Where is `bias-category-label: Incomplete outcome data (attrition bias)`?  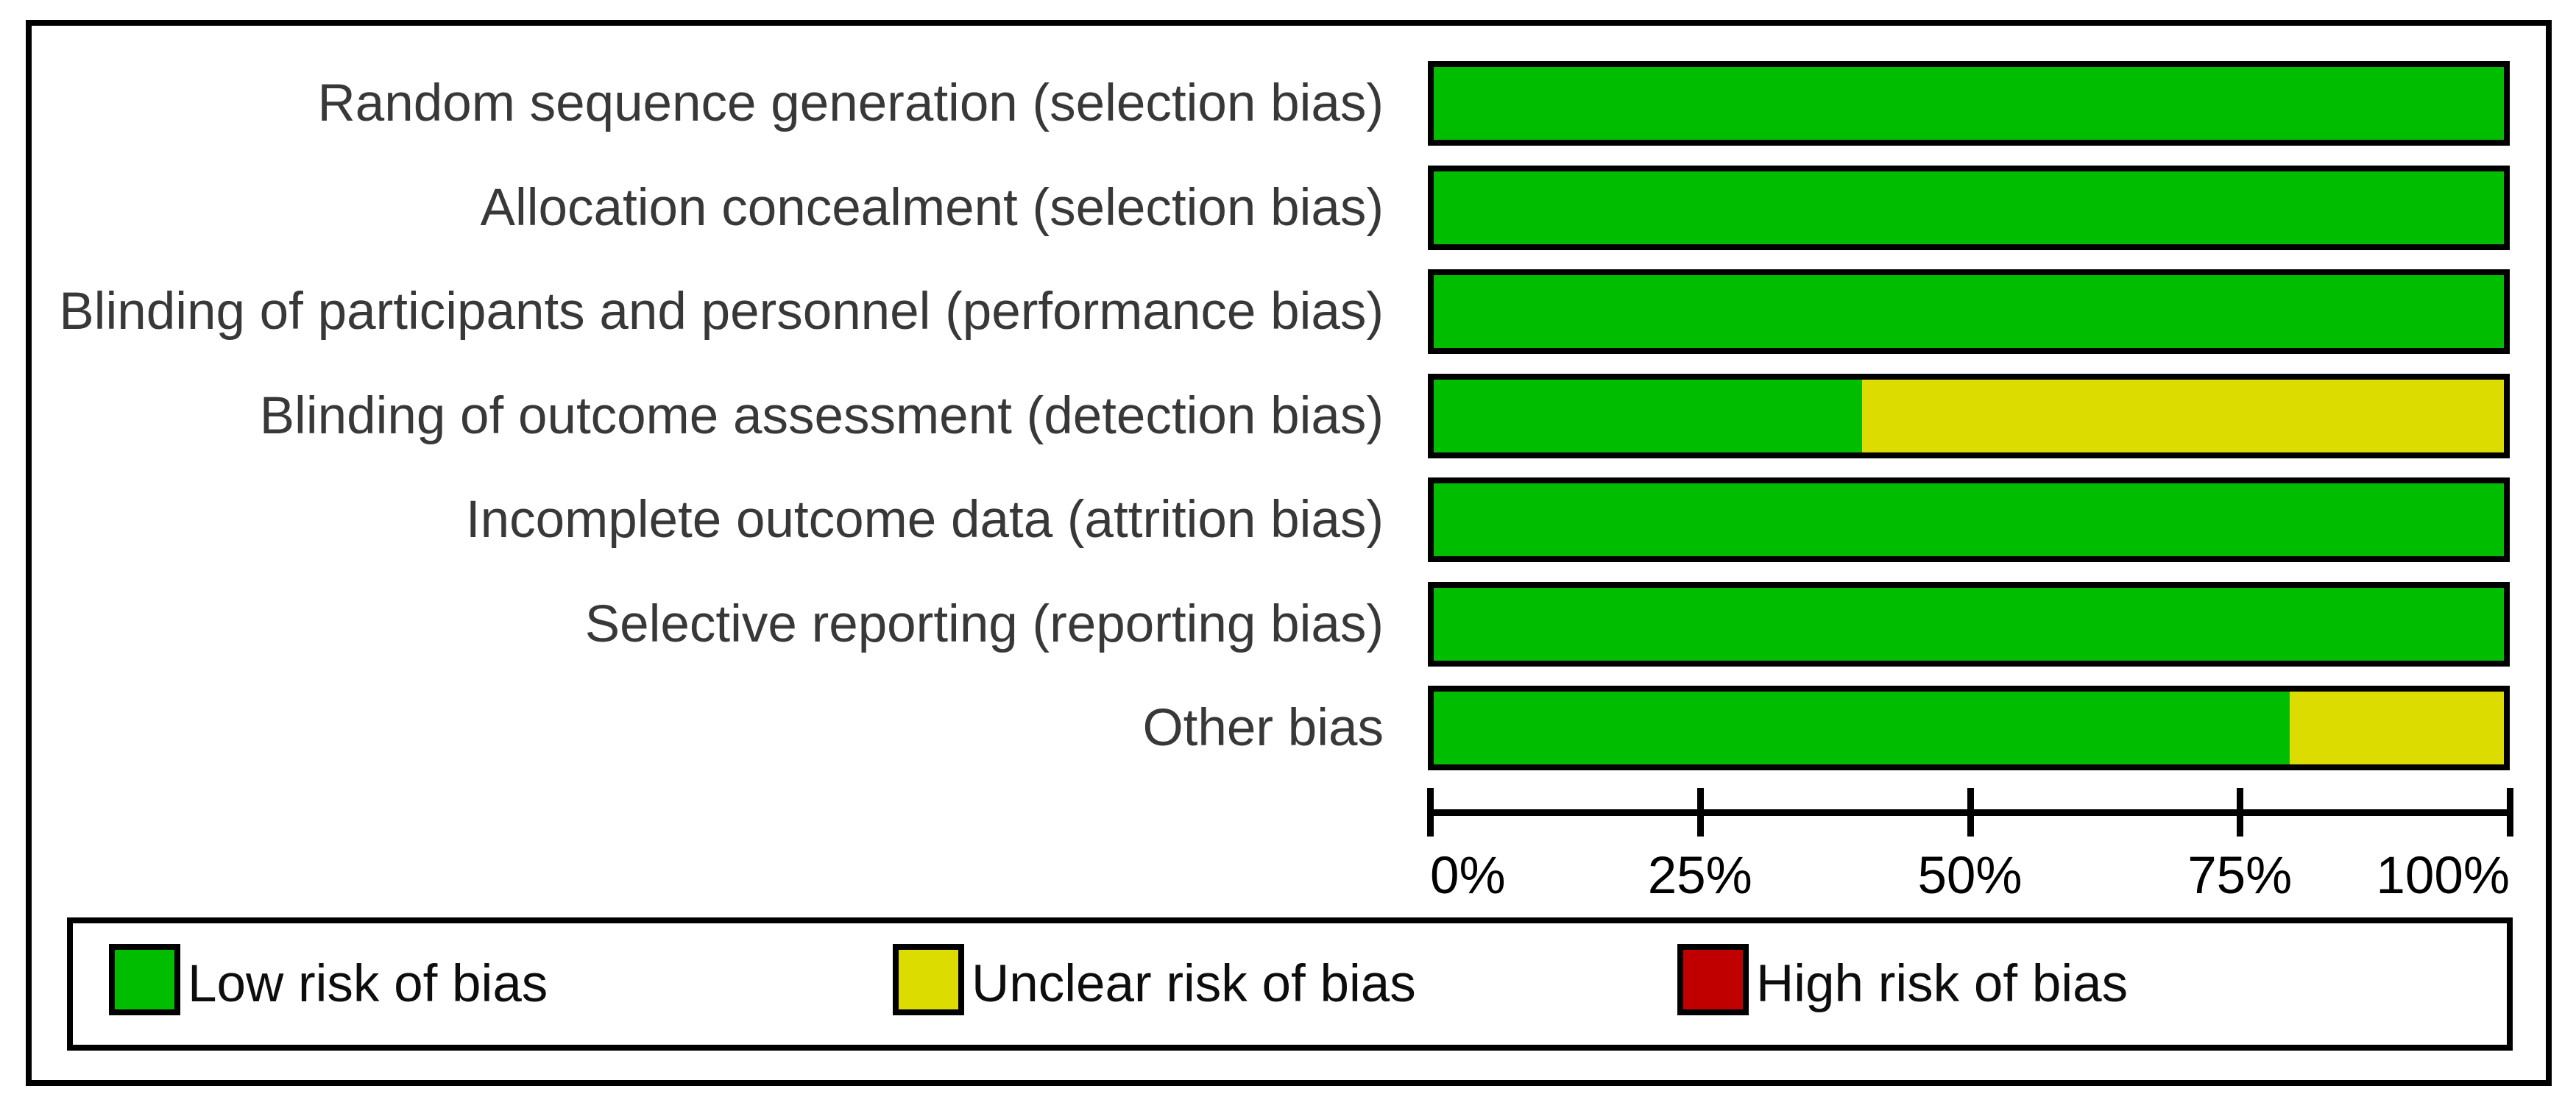
bias-category-label: Incomplete outcome data (attrition bias) is located at coordinates (925, 520).